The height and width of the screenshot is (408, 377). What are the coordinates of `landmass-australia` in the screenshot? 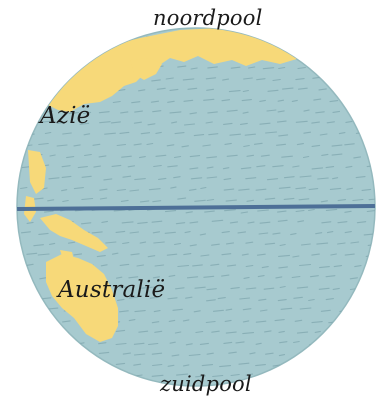 It's located at (82, 298).